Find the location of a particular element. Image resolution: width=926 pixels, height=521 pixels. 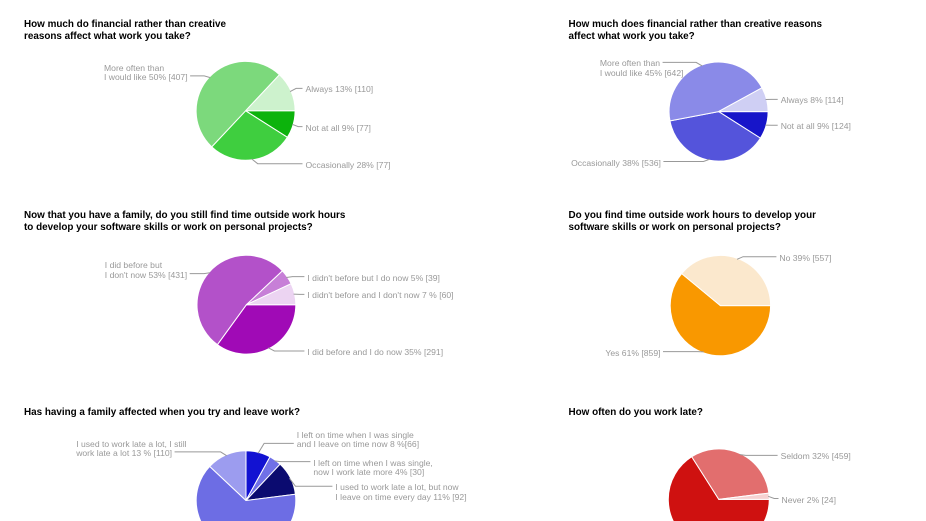

chart-1-slice-label-2: Occasionally 28% [77] is located at coordinates (348, 164).